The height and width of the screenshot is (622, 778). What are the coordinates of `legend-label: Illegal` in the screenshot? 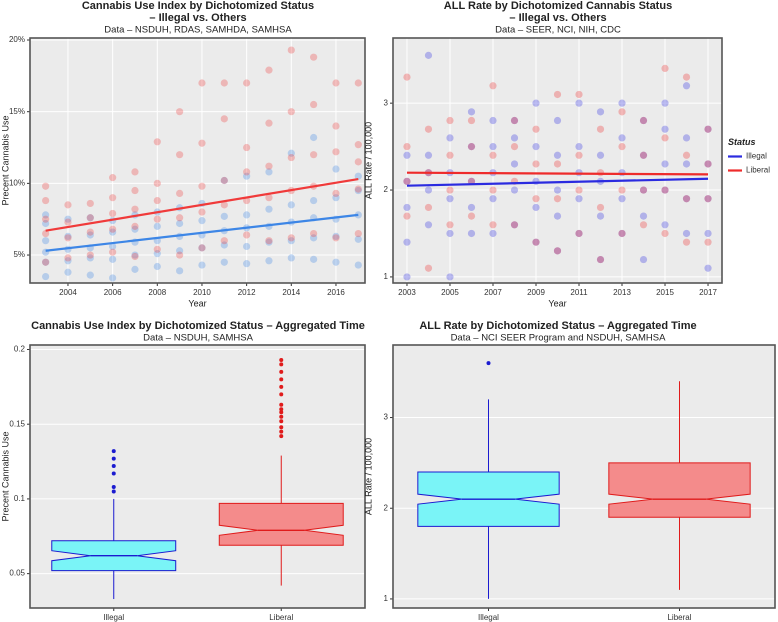 It's located at (756, 156).